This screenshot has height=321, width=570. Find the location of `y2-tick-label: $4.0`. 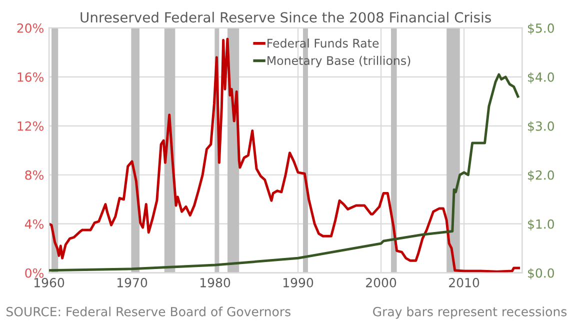

y2-tick-label: $4.0 is located at coordinates (541, 78).